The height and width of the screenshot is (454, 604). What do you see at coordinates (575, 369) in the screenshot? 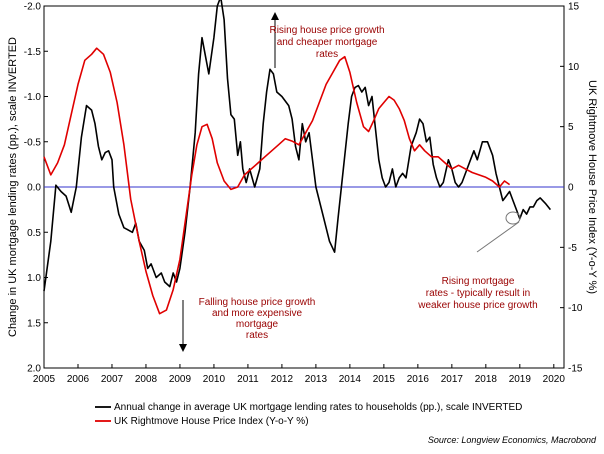
I see `right-tick-label: -15` at bounding box center [575, 369].